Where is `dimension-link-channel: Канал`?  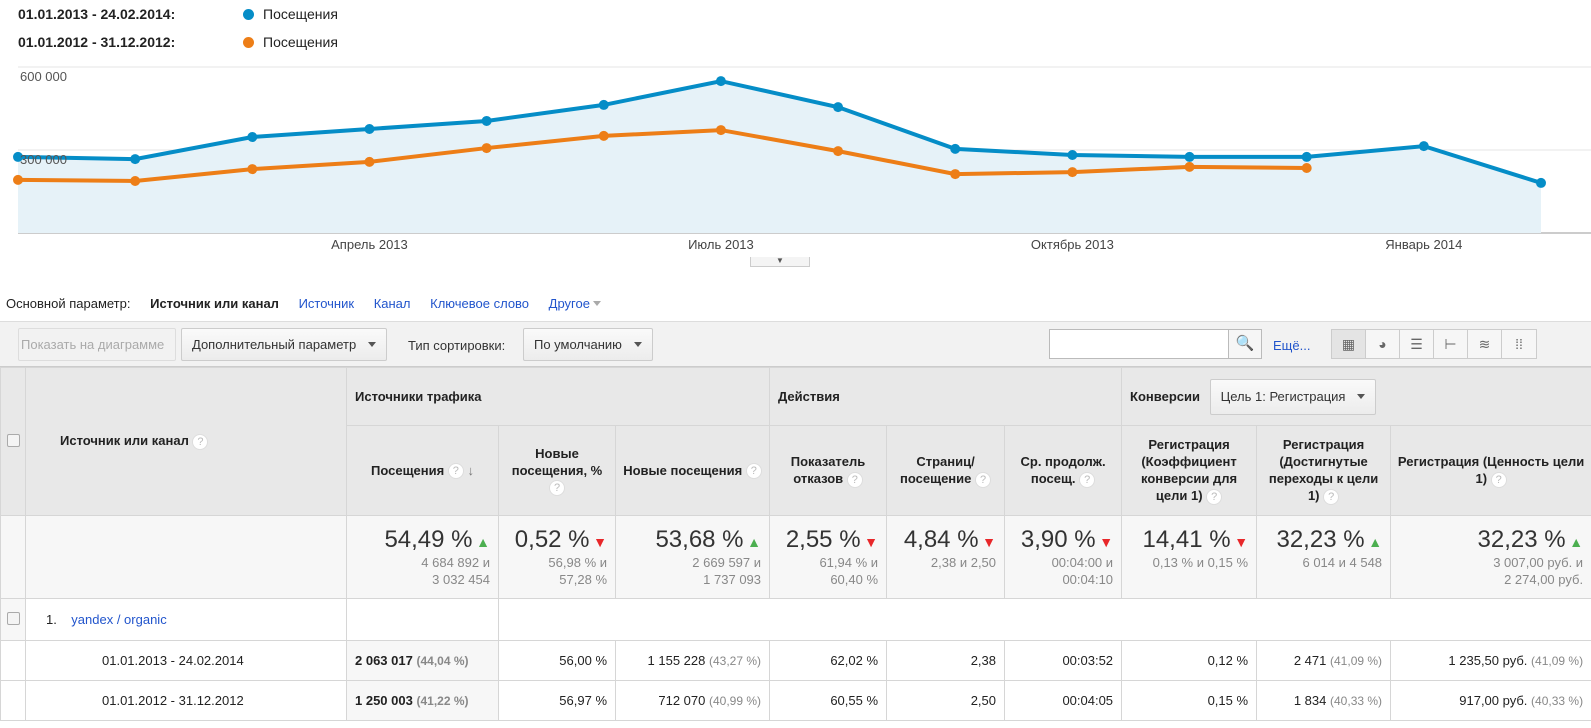
dimension-link-channel: Канал is located at coordinates (392, 303).